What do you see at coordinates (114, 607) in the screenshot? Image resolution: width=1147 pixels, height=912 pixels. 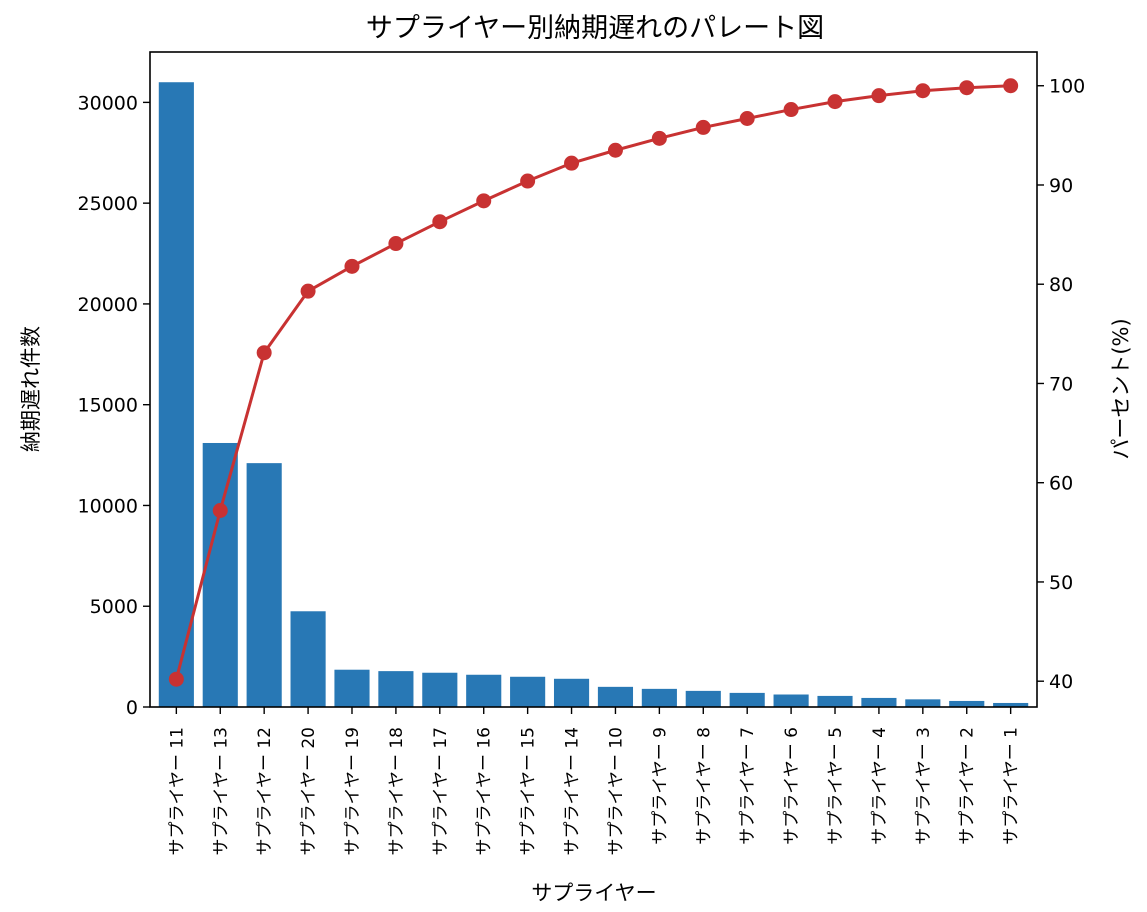 I see `y-tick-label: 5000` at bounding box center [114, 607].